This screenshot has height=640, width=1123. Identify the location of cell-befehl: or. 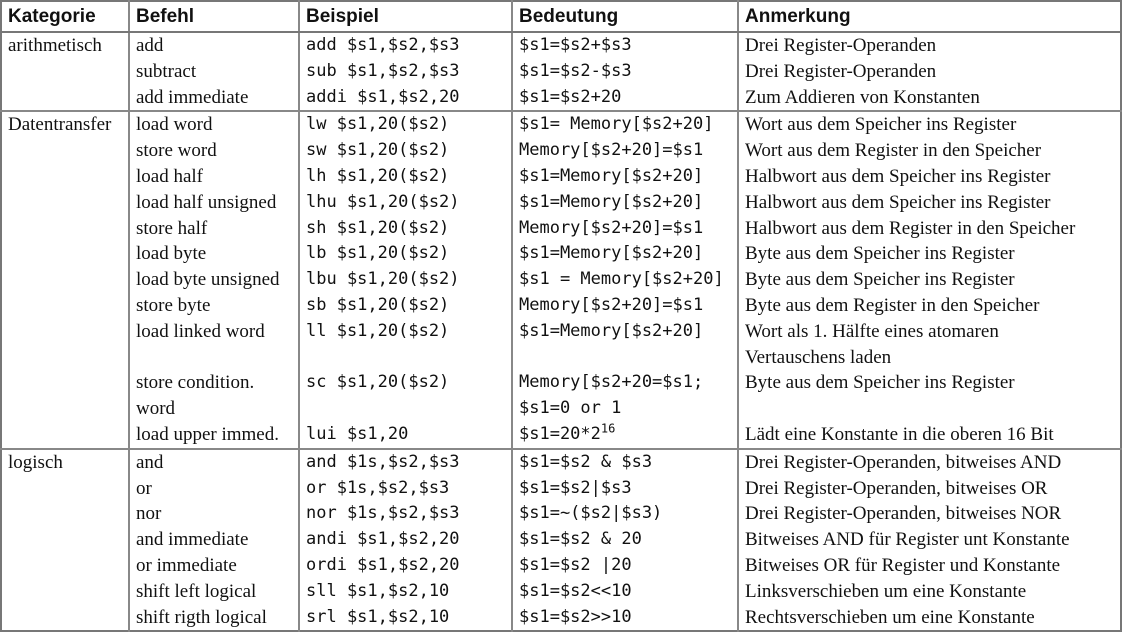
(213, 488).